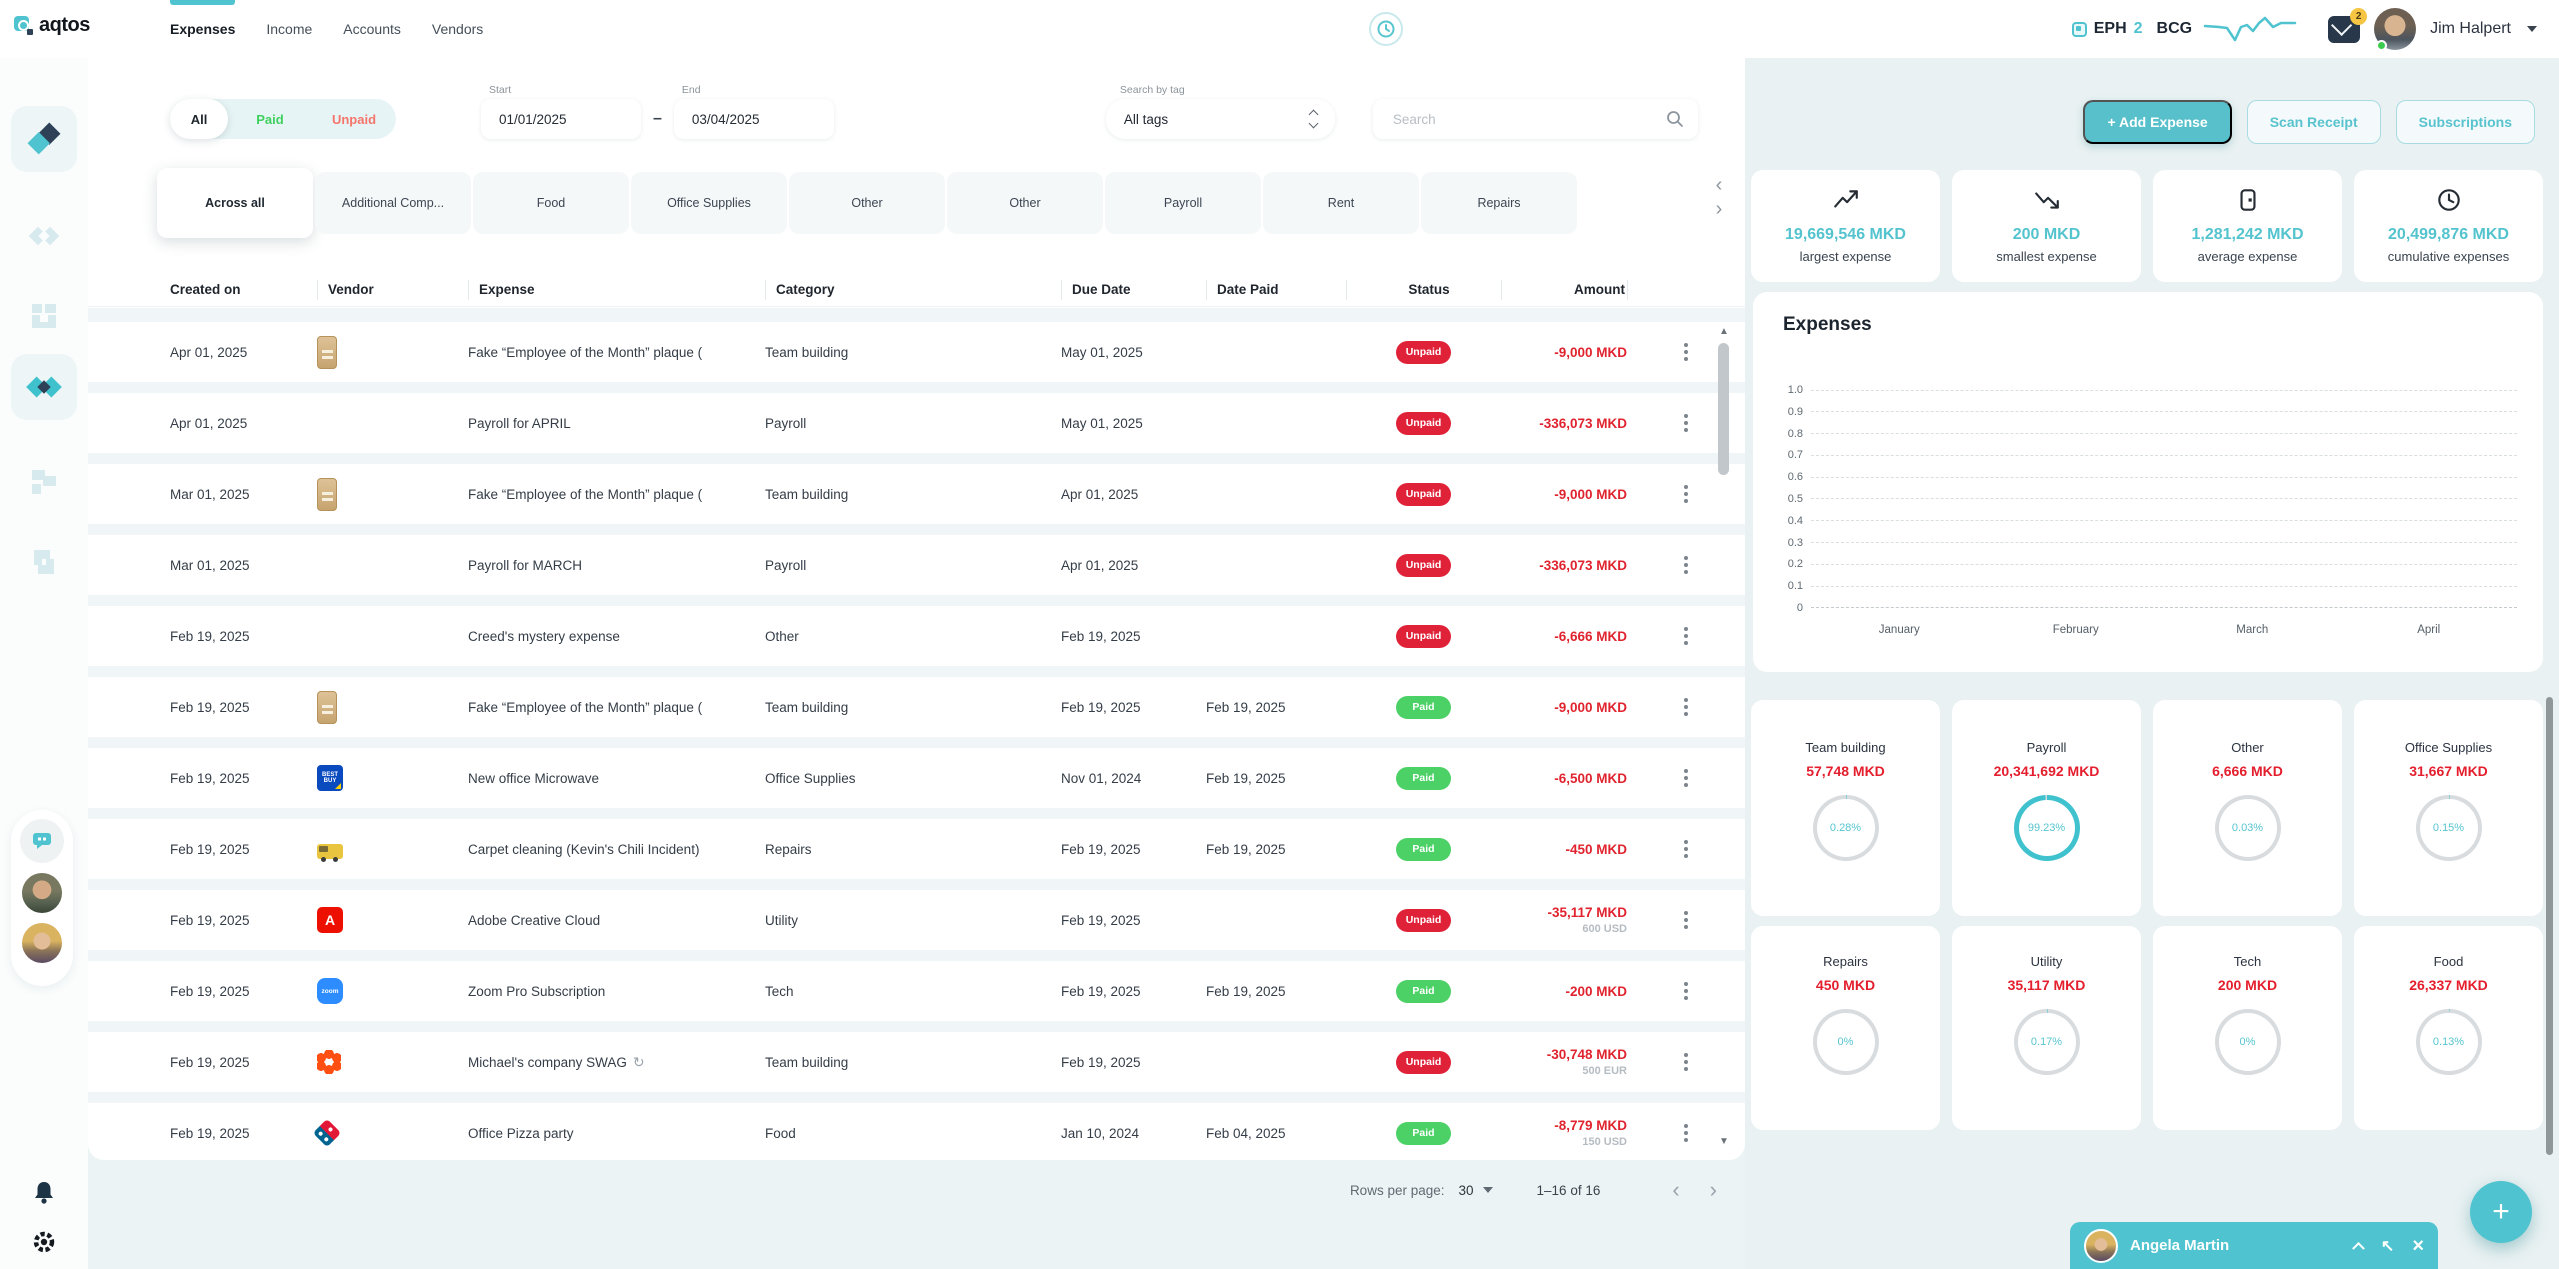 The width and height of the screenshot is (2559, 1269). Describe the element at coordinates (289, 29) in the screenshot. I see `nav-tab: Income` at that location.